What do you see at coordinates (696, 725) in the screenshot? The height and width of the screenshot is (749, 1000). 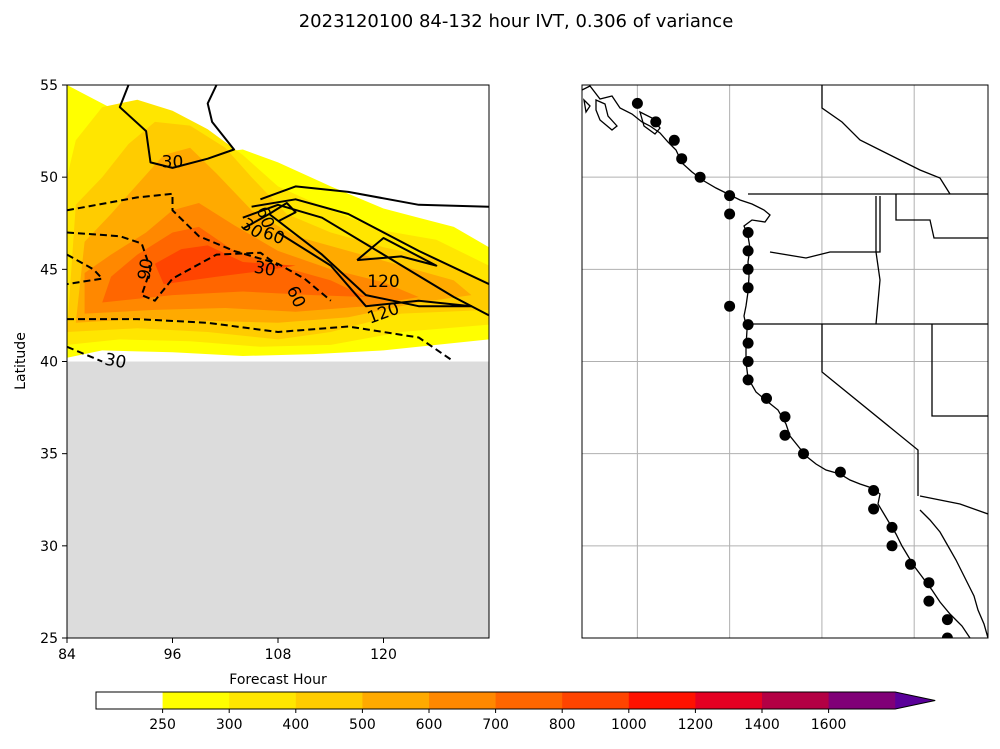 I see `colorbar-tick-label: 1200` at bounding box center [696, 725].